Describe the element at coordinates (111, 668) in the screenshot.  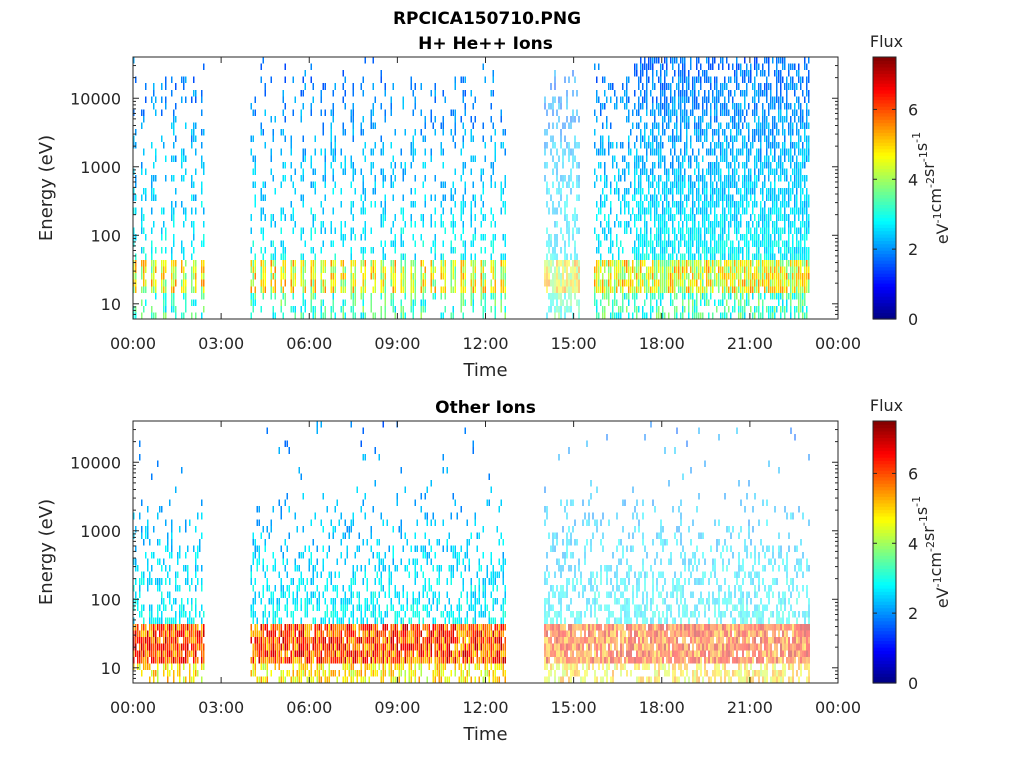
I see `y-tick-label: 10` at that location.